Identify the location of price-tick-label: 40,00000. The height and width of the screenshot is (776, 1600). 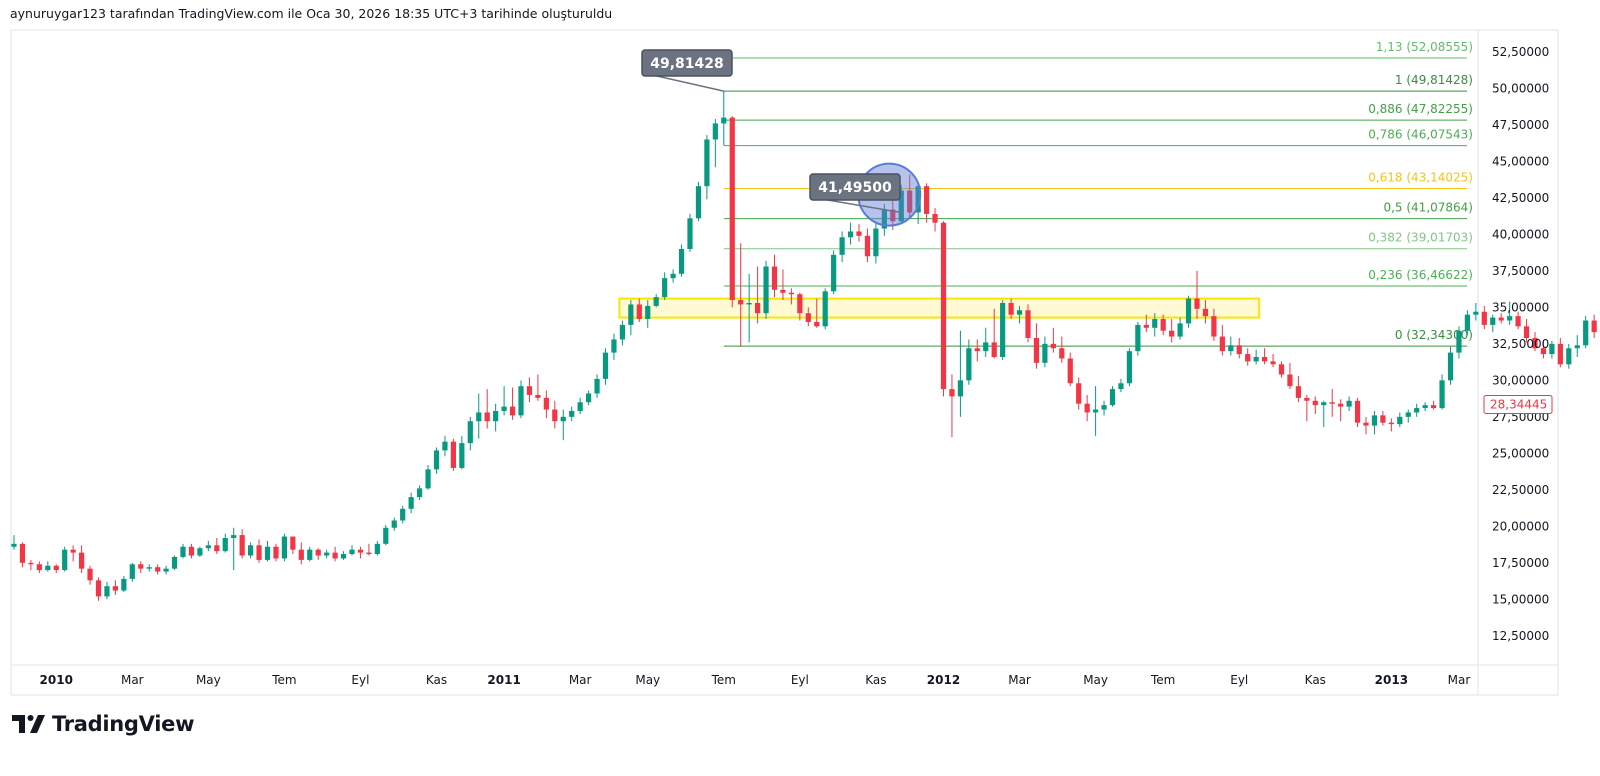
(1520, 234).